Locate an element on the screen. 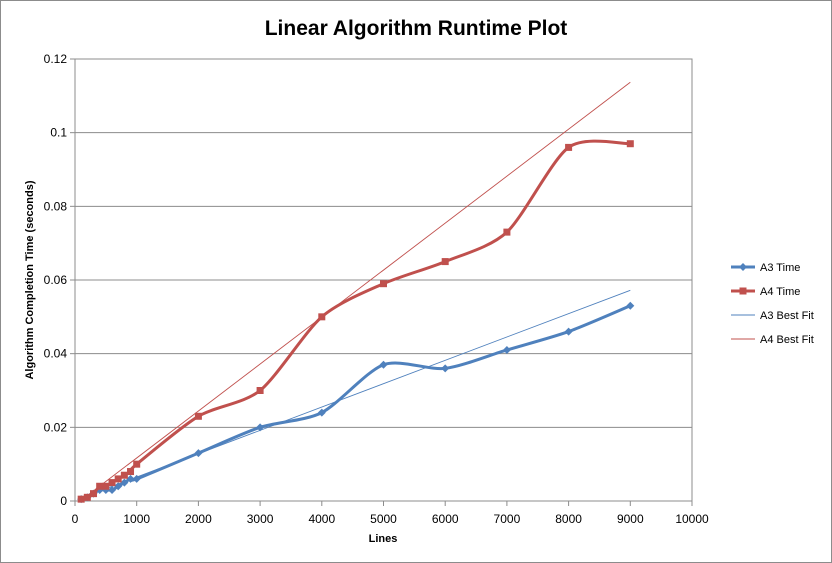 The width and height of the screenshot is (832, 563). legend-label: A3 Best Fit is located at coordinates (787, 316).